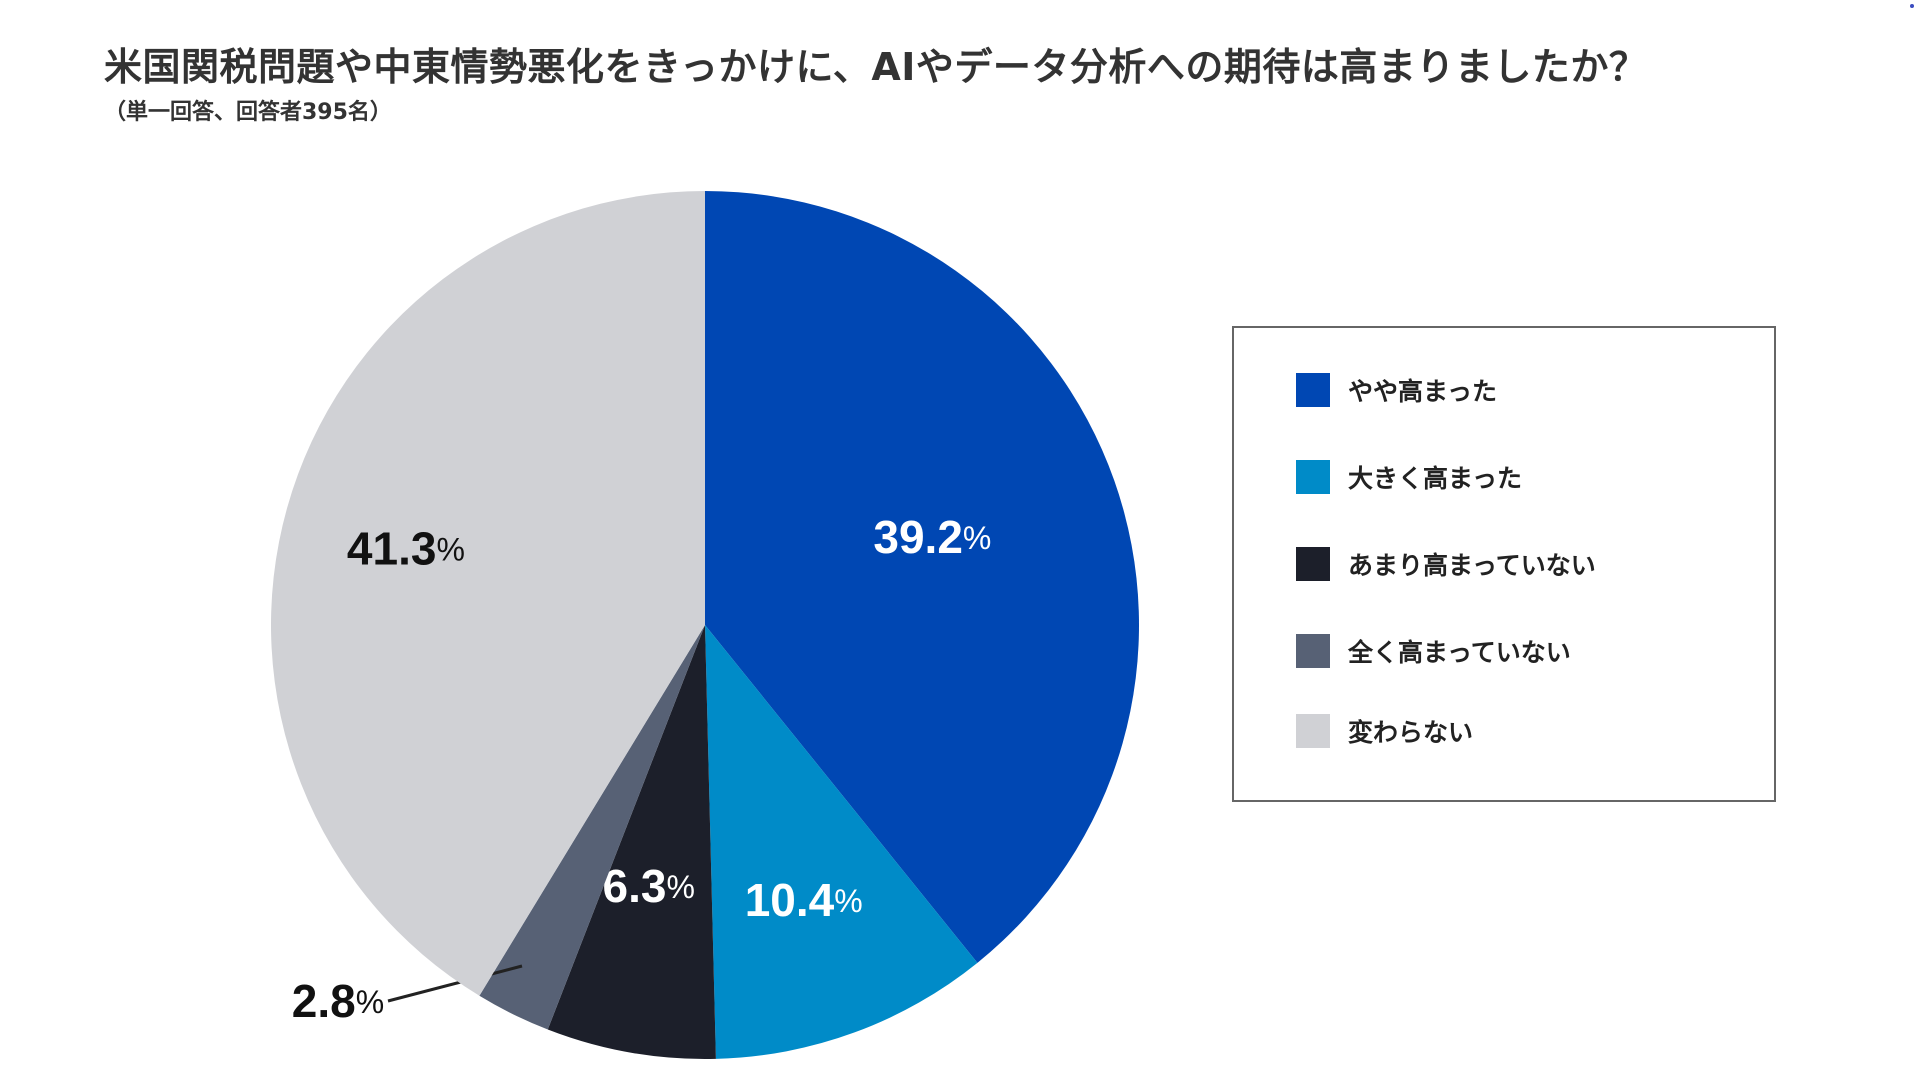  What do you see at coordinates (1912, 6) in the screenshot?
I see `corner-dot-decoration` at bounding box center [1912, 6].